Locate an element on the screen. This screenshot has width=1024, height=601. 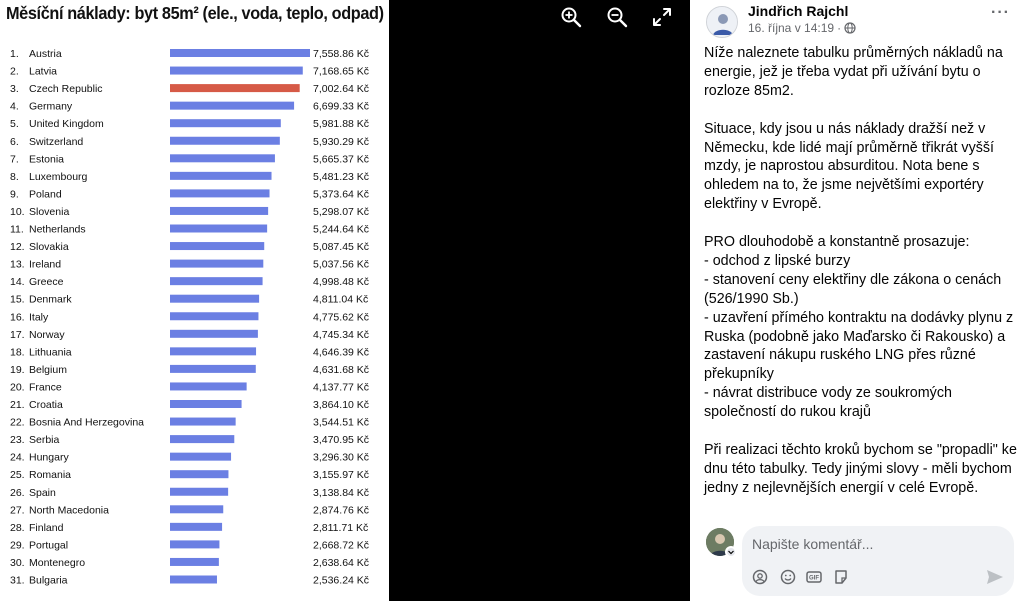
value-label: 3,296.30 Kč is located at coordinates (341, 458).